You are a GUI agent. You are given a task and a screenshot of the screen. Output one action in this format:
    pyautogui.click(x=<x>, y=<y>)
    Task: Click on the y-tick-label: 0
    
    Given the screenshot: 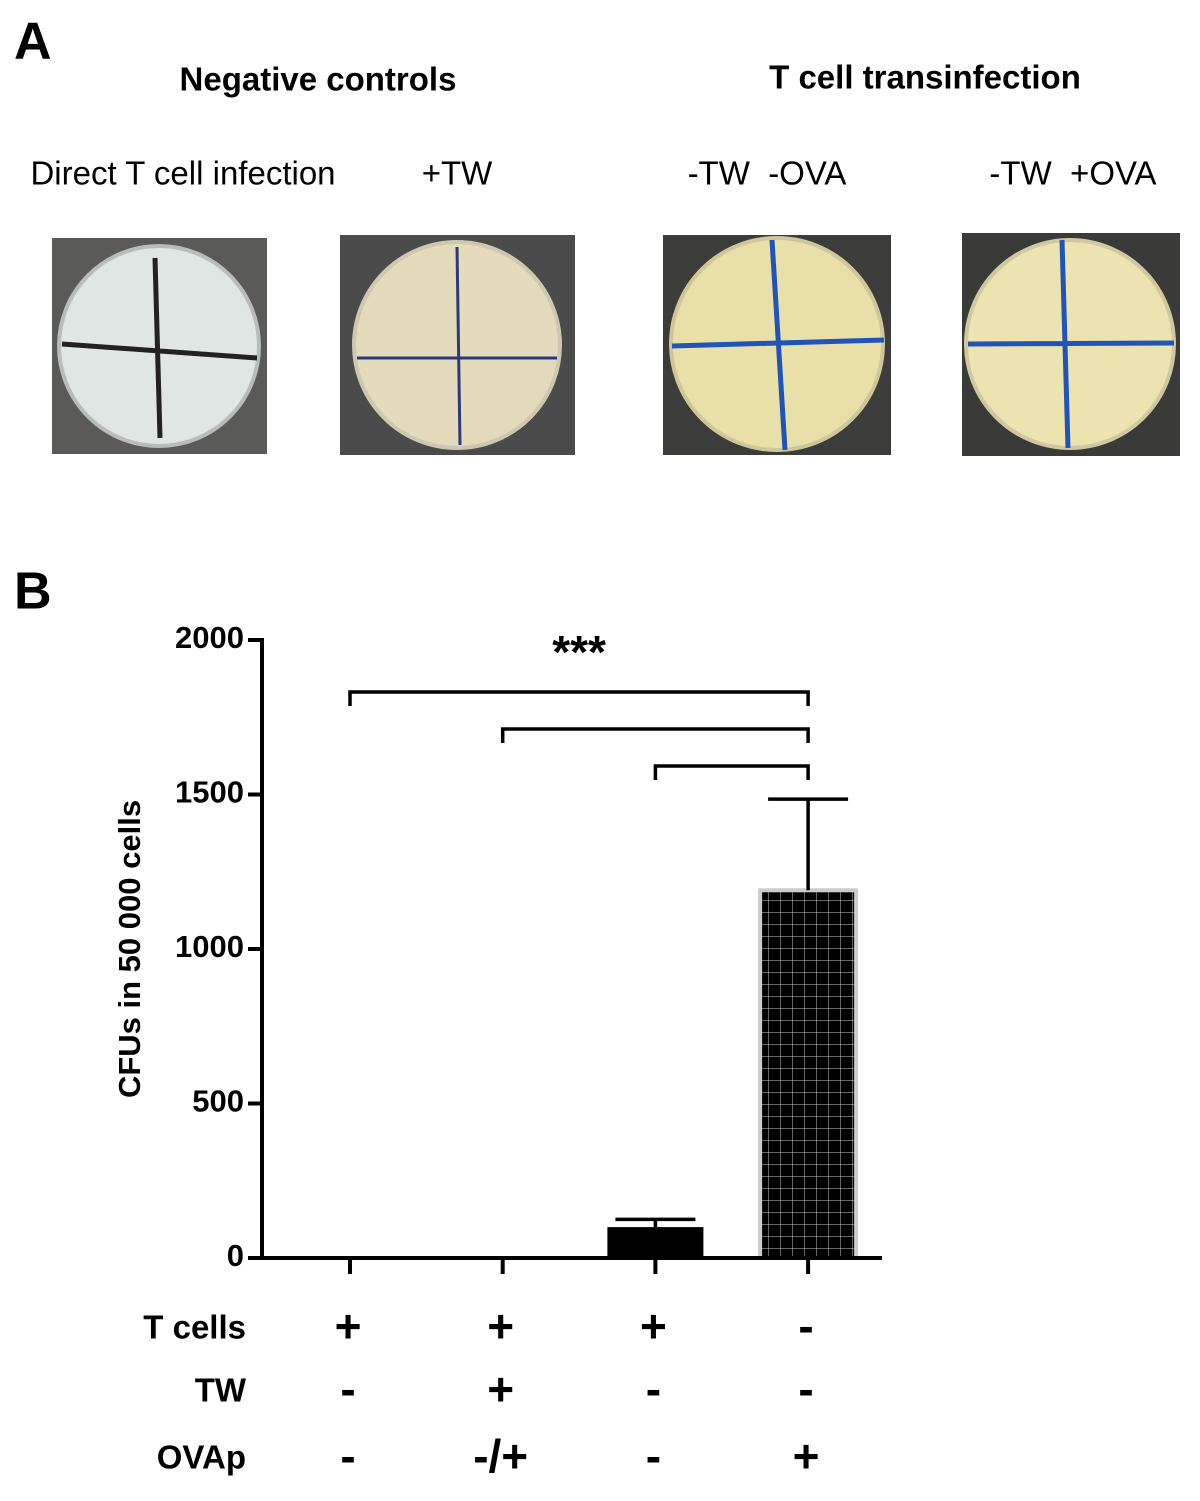 What is the action you would take?
    pyautogui.click(x=235, y=1255)
    